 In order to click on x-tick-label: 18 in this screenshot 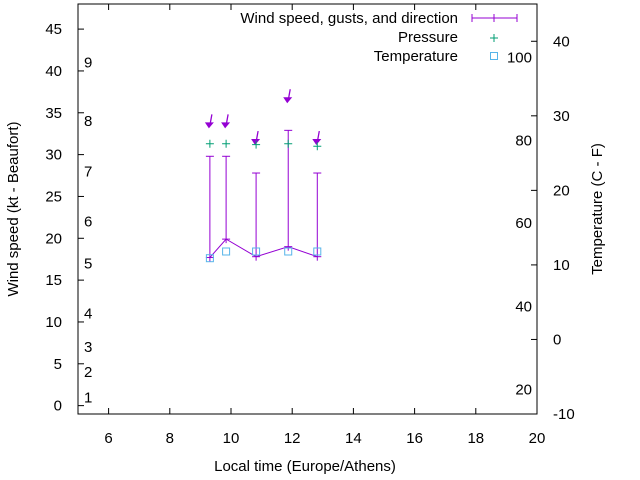, I will do `click(475, 438)`.